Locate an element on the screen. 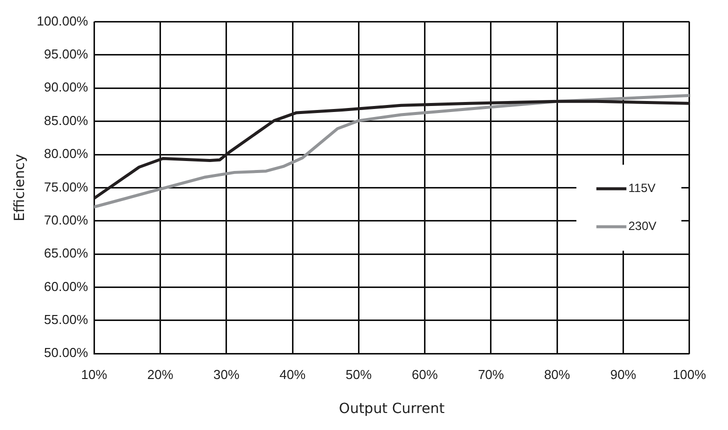 The image size is (728, 430). x-tick-label: 40% is located at coordinates (293, 374).